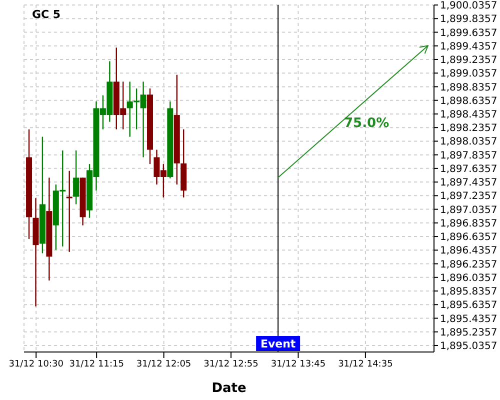 The height and width of the screenshot is (400, 500). I want to click on x-tick-label: 31/12 12:05, so click(164, 364).